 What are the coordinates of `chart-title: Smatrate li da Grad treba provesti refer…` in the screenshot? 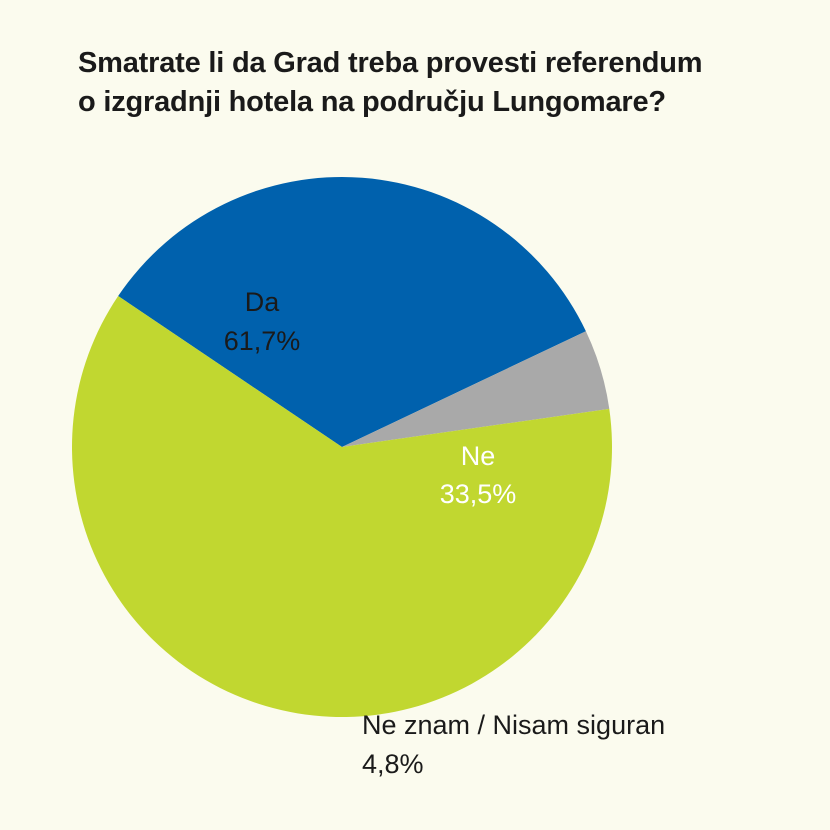 It's located at (438, 83).